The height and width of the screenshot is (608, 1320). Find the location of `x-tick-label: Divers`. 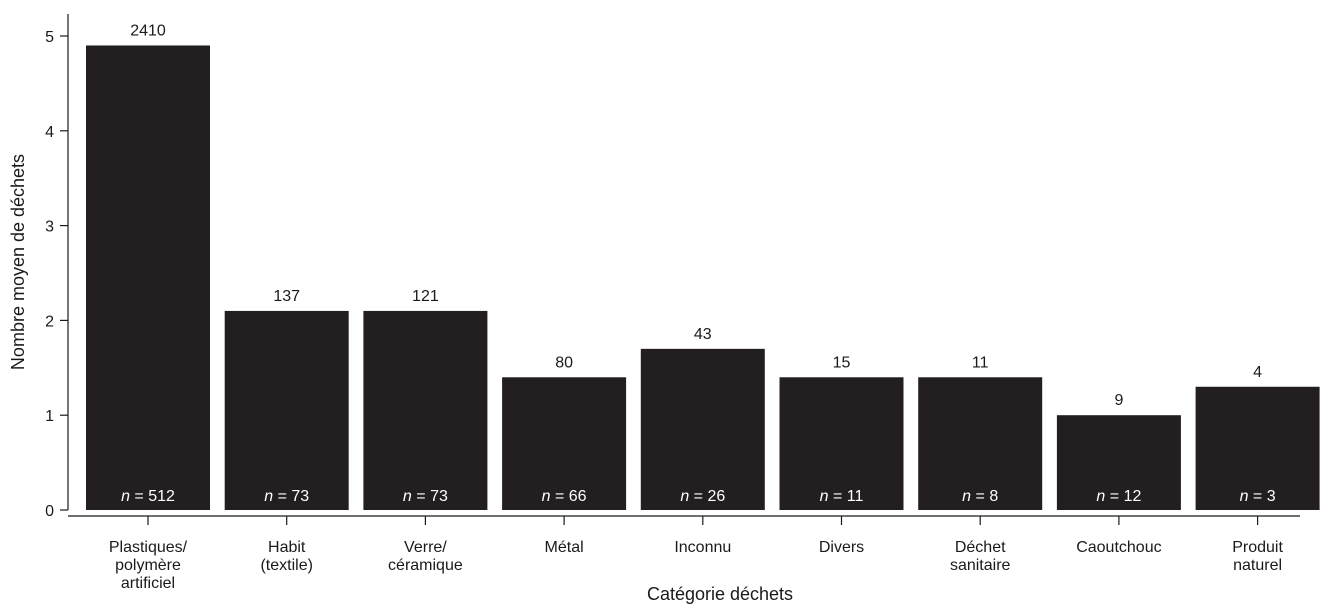

x-tick-label: Divers is located at coordinates (841, 547).